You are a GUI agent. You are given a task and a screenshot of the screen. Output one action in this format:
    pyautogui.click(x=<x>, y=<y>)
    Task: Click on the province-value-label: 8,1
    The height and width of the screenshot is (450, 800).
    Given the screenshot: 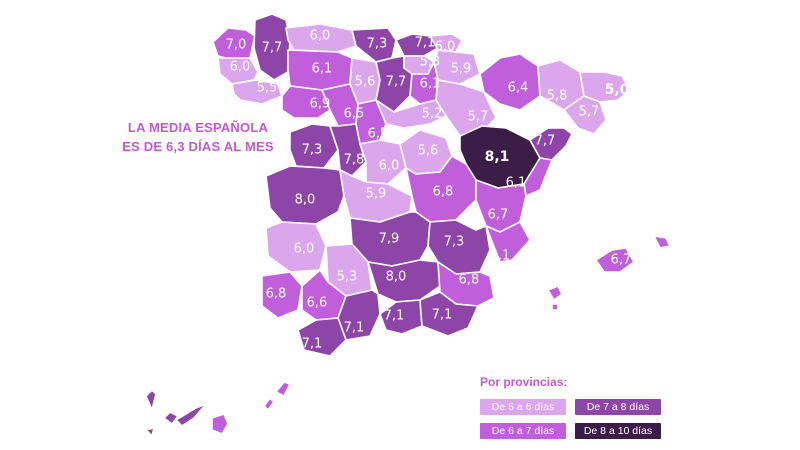 What is the action you would take?
    pyautogui.click(x=497, y=157)
    